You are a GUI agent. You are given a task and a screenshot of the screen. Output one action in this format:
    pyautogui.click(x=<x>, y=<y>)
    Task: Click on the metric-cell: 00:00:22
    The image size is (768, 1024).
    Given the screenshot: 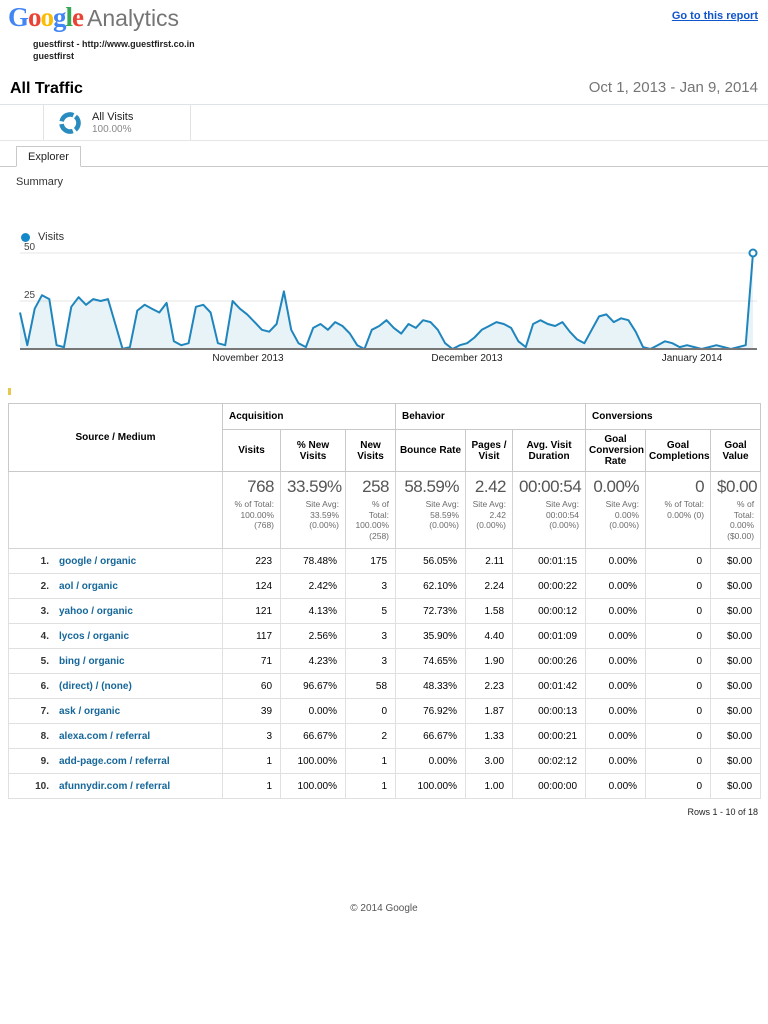 What is the action you would take?
    pyautogui.click(x=549, y=586)
    